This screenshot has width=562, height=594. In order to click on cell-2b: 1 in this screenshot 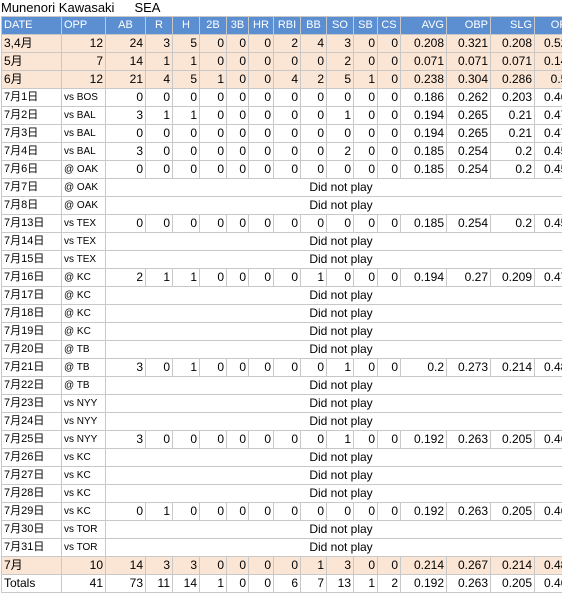, I will do `click(213, 79)`.